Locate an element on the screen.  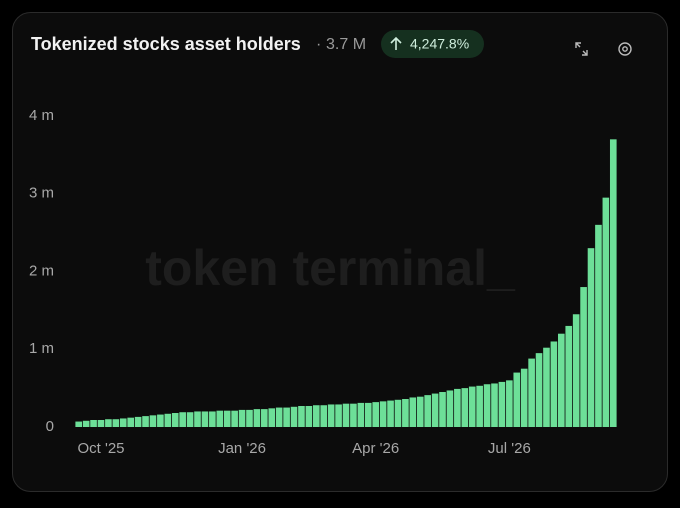
up-arrow is located at coordinates (396, 43).